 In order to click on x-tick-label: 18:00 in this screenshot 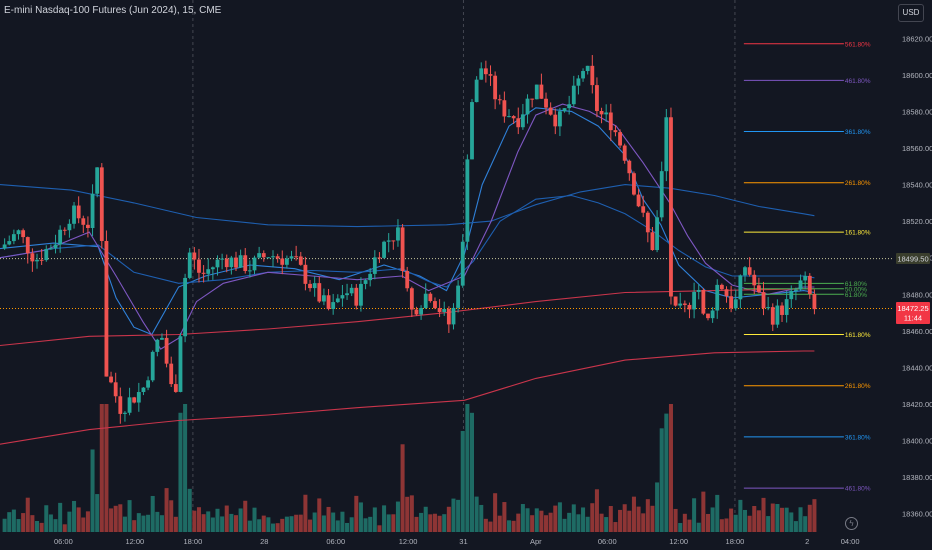, I will do `click(192, 541)`.